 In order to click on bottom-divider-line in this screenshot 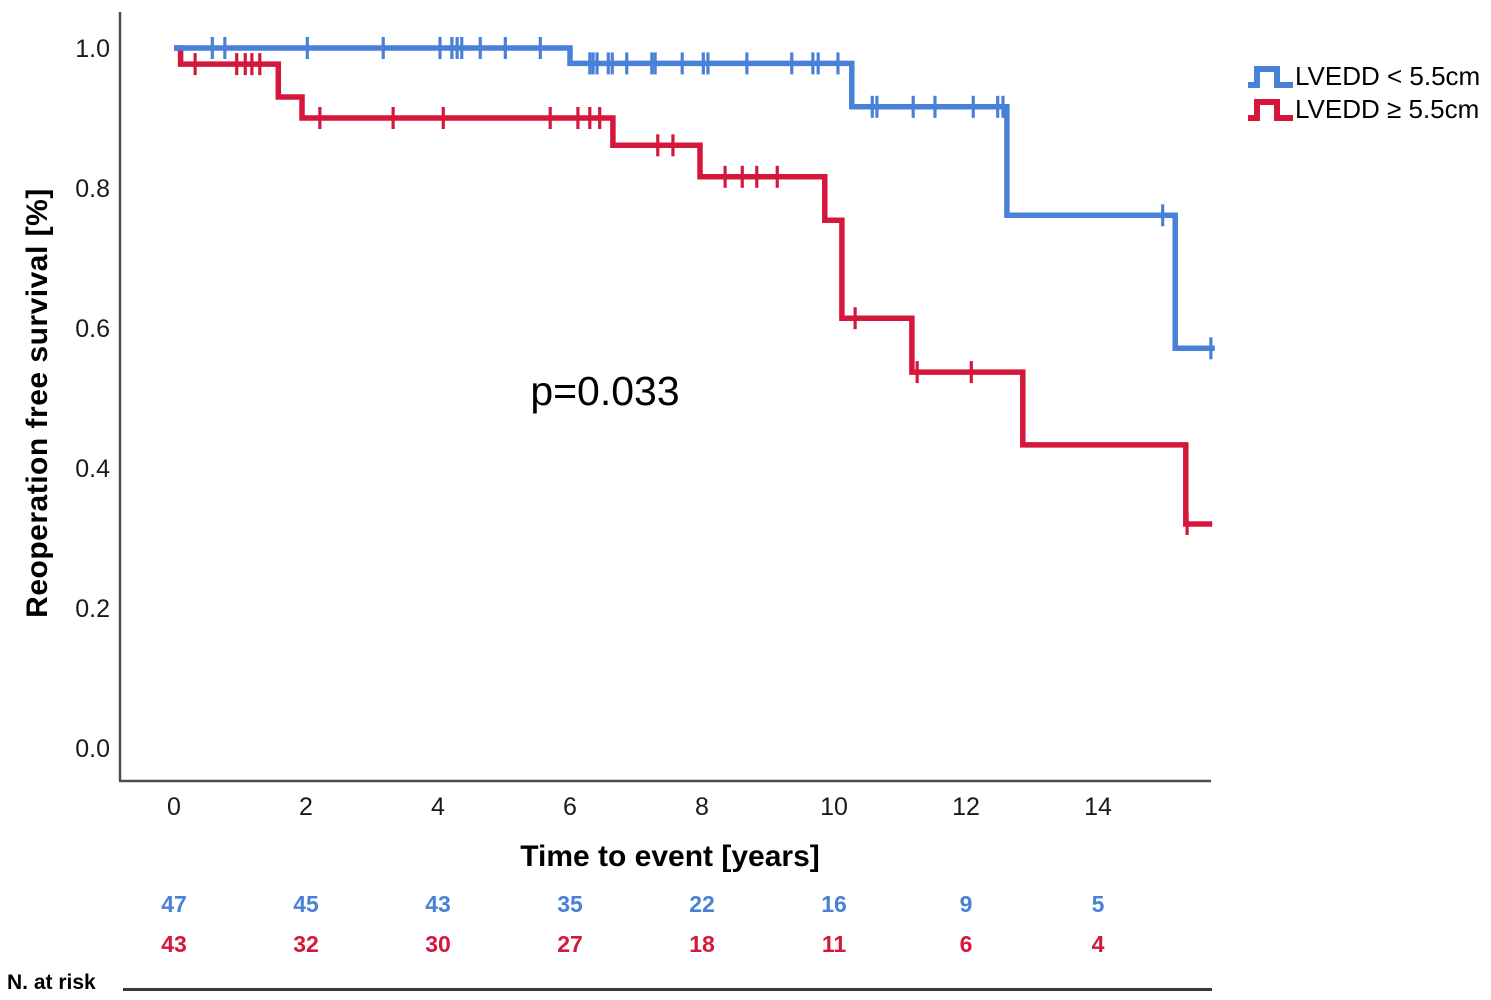, I will do `click(667, 989)`.